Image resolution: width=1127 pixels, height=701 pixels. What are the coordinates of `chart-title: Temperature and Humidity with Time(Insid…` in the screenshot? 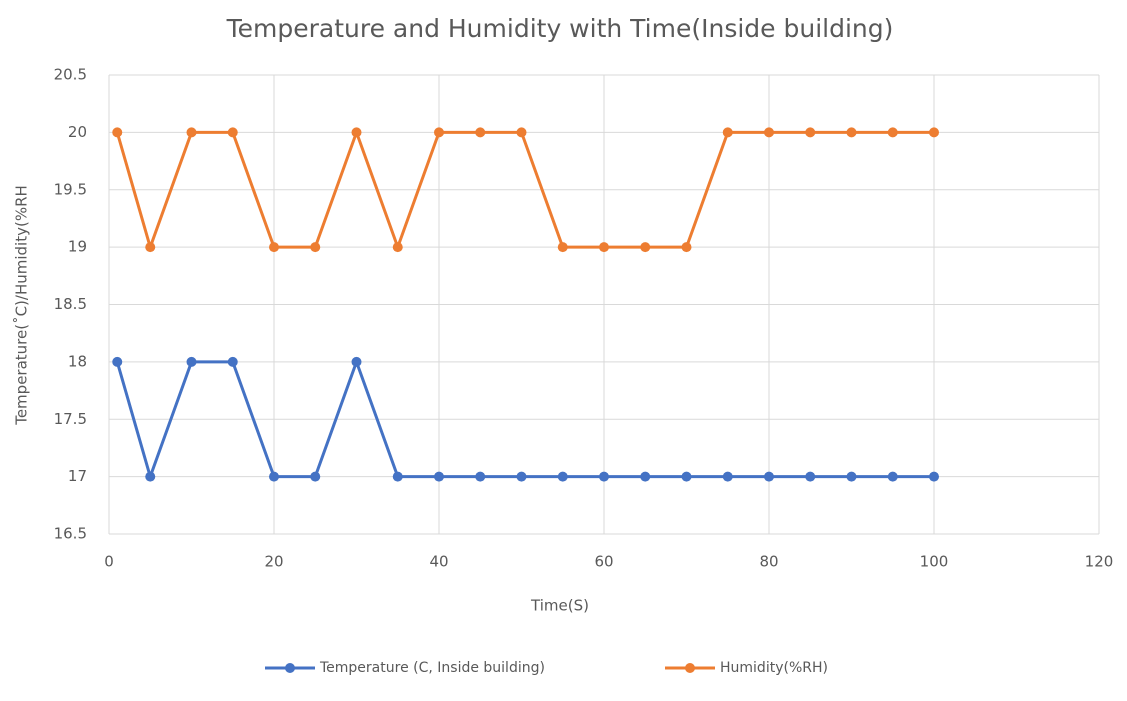 It's located at (560, 28).